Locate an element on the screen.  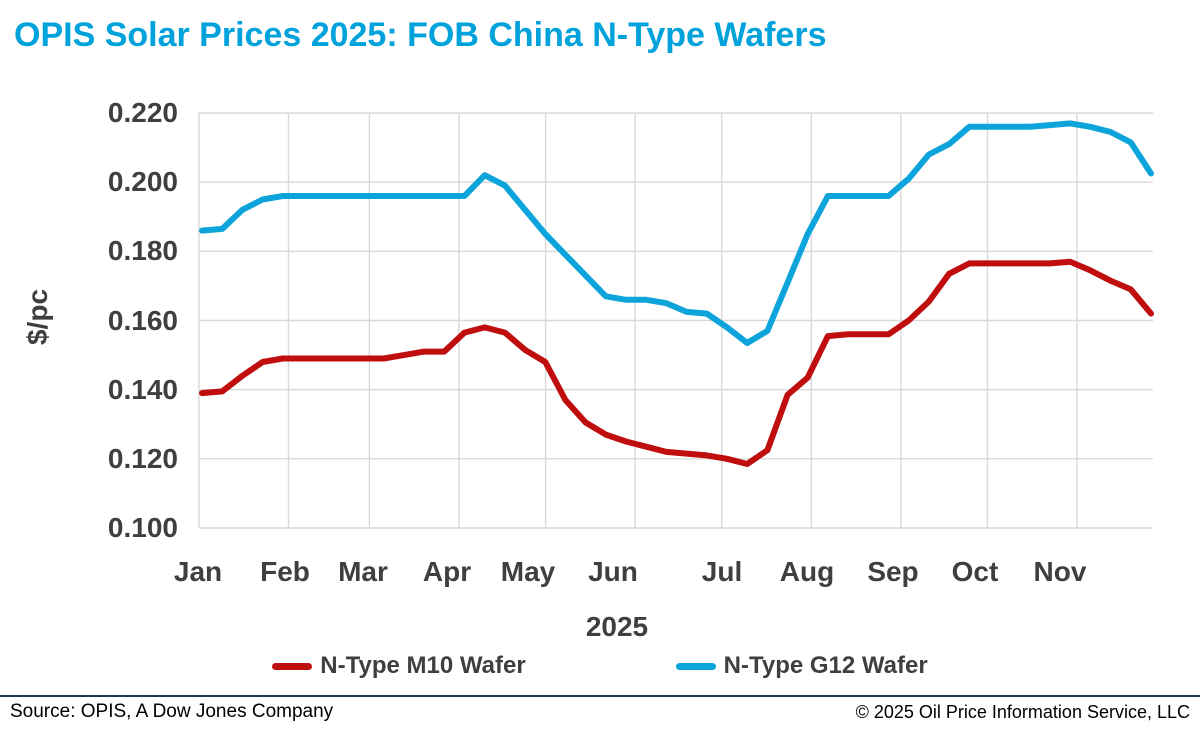
legend-item-g12: N-Type G12 Wafer is located at coordinates (801, 666).